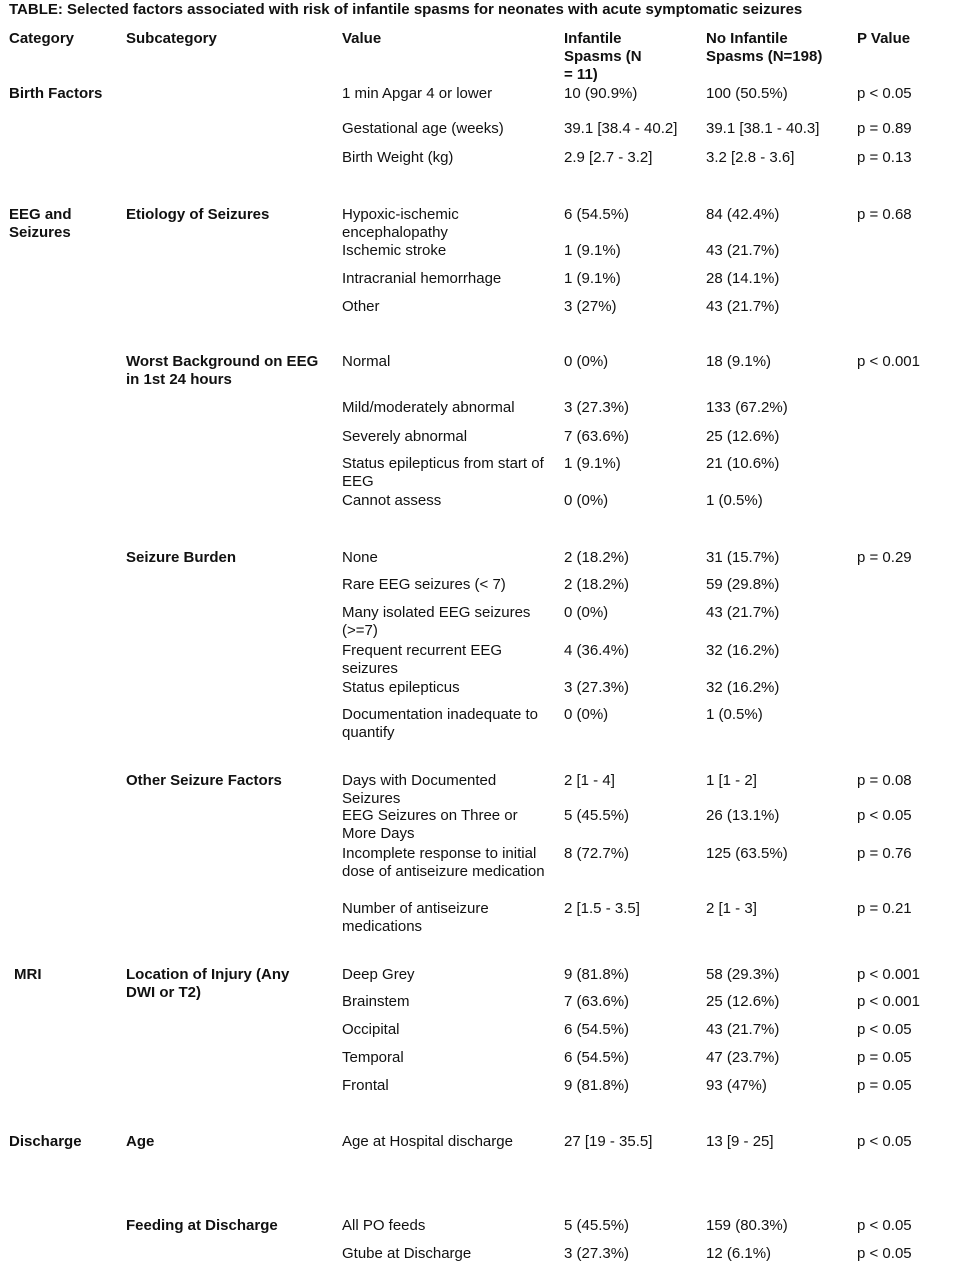  I want to click on value-cell: Status epilepticus from start of EEG, so click(443, 472).